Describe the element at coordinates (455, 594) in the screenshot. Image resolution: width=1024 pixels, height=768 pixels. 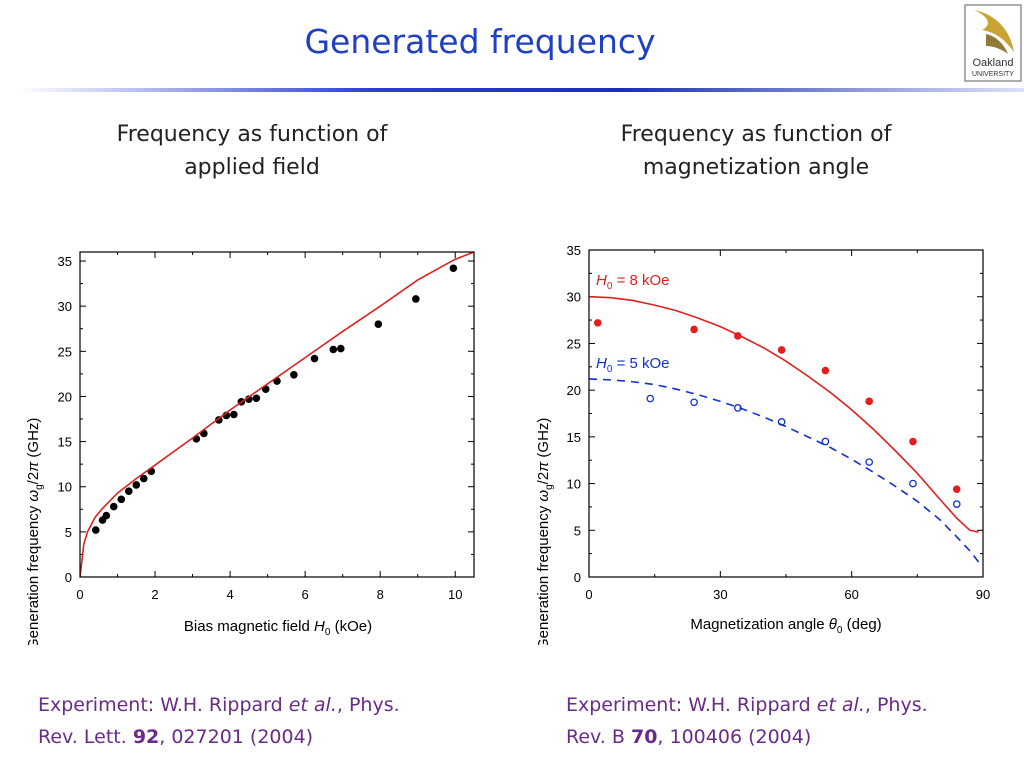
I see `left-xtick-label: 10` at that location.